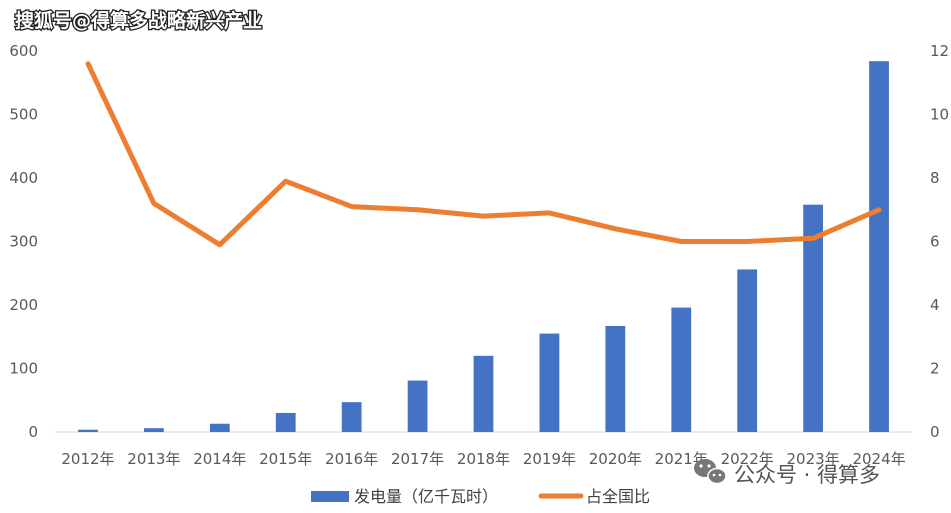  I want to click on x-tick-label: 2017年, so click(417, 459).